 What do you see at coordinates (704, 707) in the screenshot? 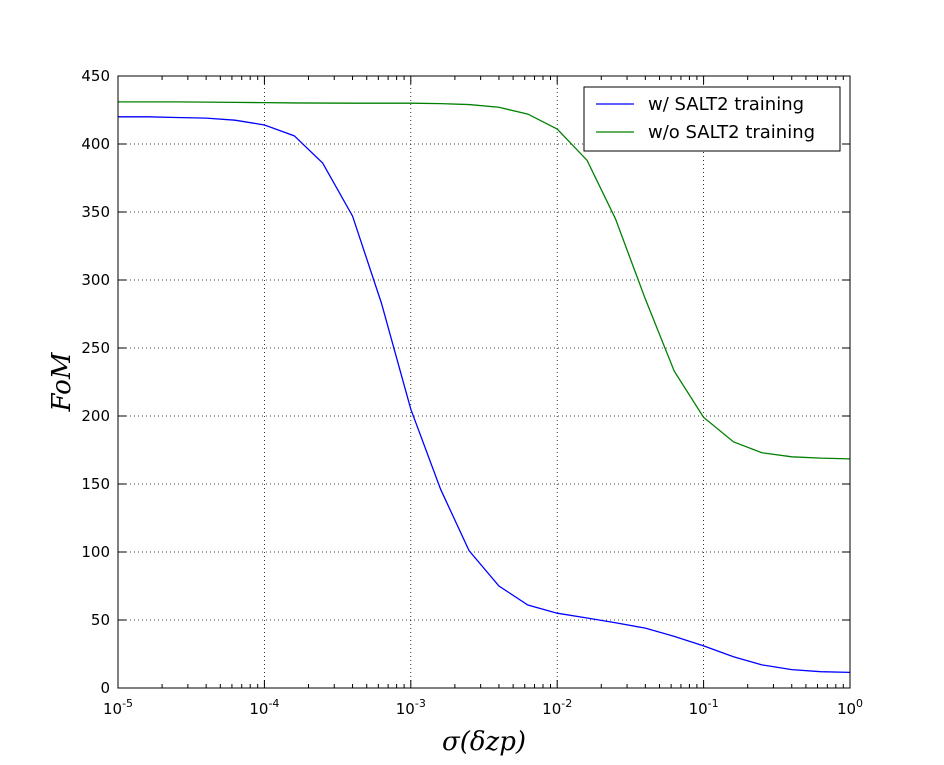
I see `x-tick-label: 10⁻¹` at bounding box center [704, 707].